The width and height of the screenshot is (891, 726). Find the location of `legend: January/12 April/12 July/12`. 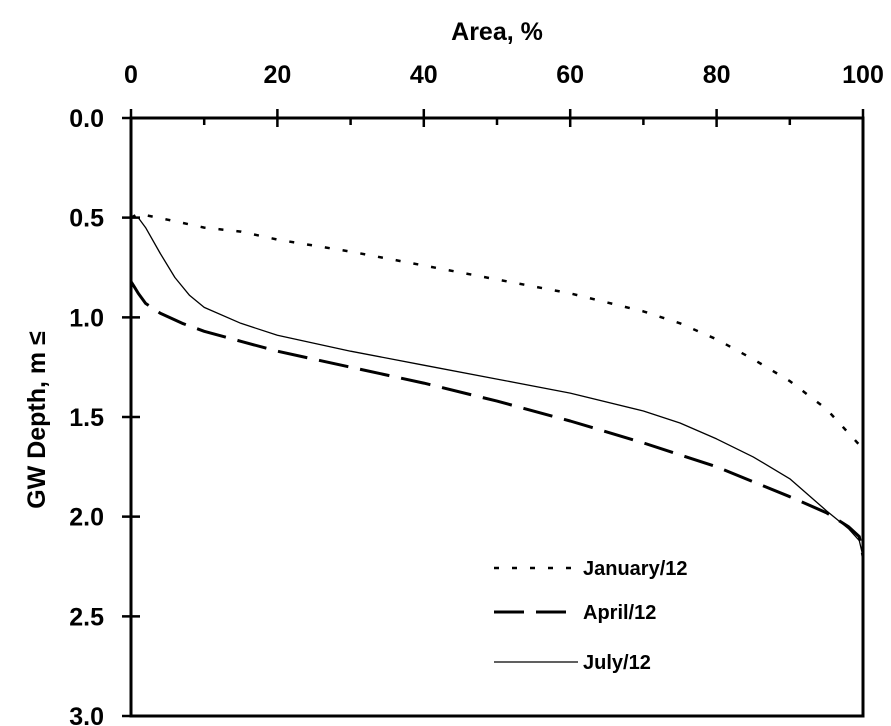

legend: January/12 April/12 July/12 is located at coordinates (591, 616).